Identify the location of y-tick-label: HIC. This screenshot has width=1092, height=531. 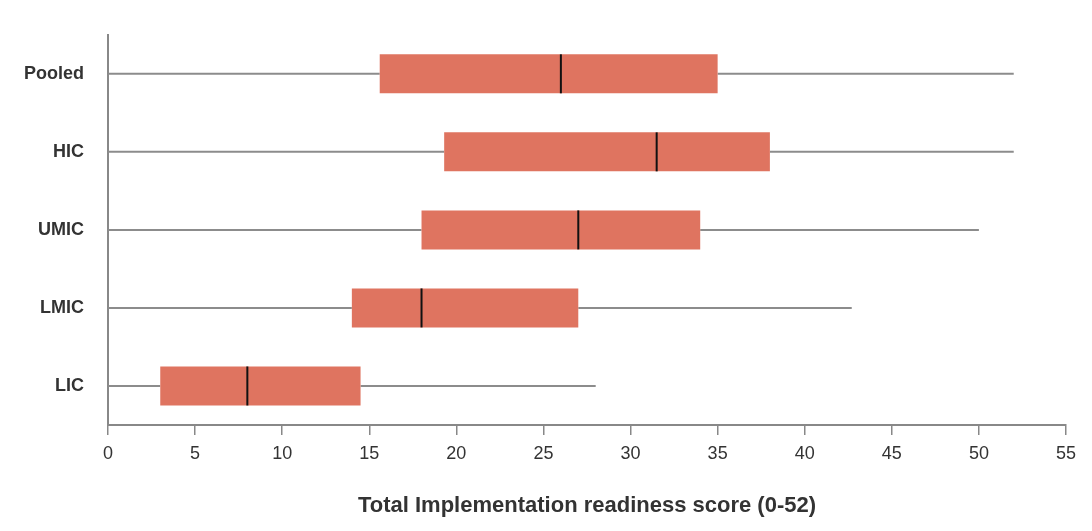
(68, 150).